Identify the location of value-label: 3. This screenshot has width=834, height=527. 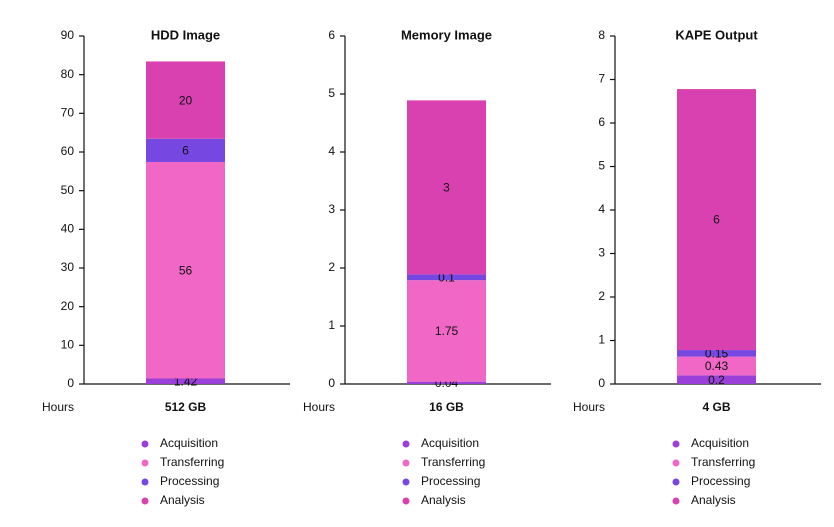
(446, 188).